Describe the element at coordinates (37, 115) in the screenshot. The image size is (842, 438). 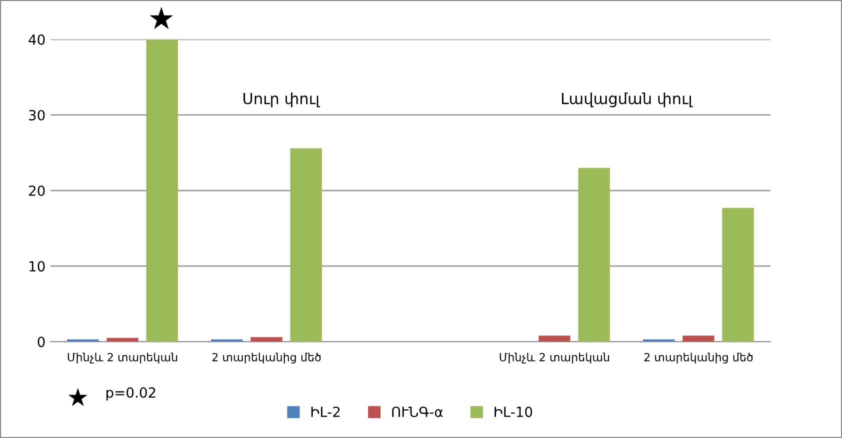
I see `y-tick-label: 30` at that location.